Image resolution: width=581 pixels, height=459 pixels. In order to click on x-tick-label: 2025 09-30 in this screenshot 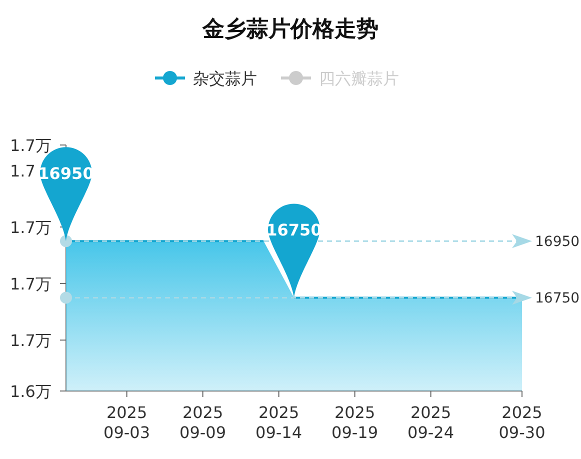, I will do `click(522, 422)`.